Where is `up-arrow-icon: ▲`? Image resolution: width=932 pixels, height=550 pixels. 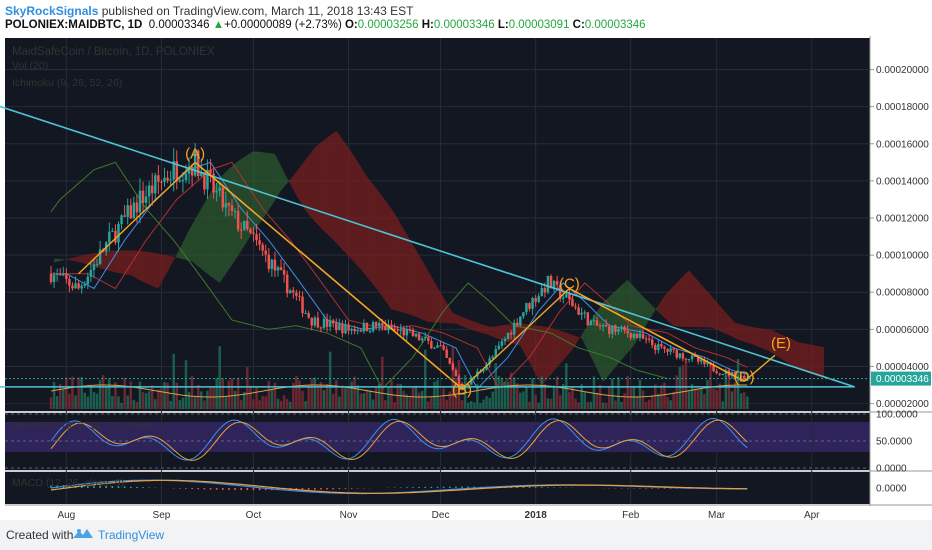 up-arrow-icon: ▲ is located at coordinates (218, 25).